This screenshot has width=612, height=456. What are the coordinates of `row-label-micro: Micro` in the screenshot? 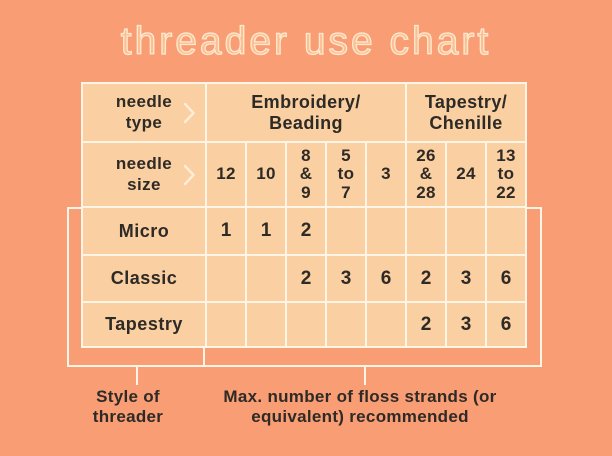 It's located at (144, 231).